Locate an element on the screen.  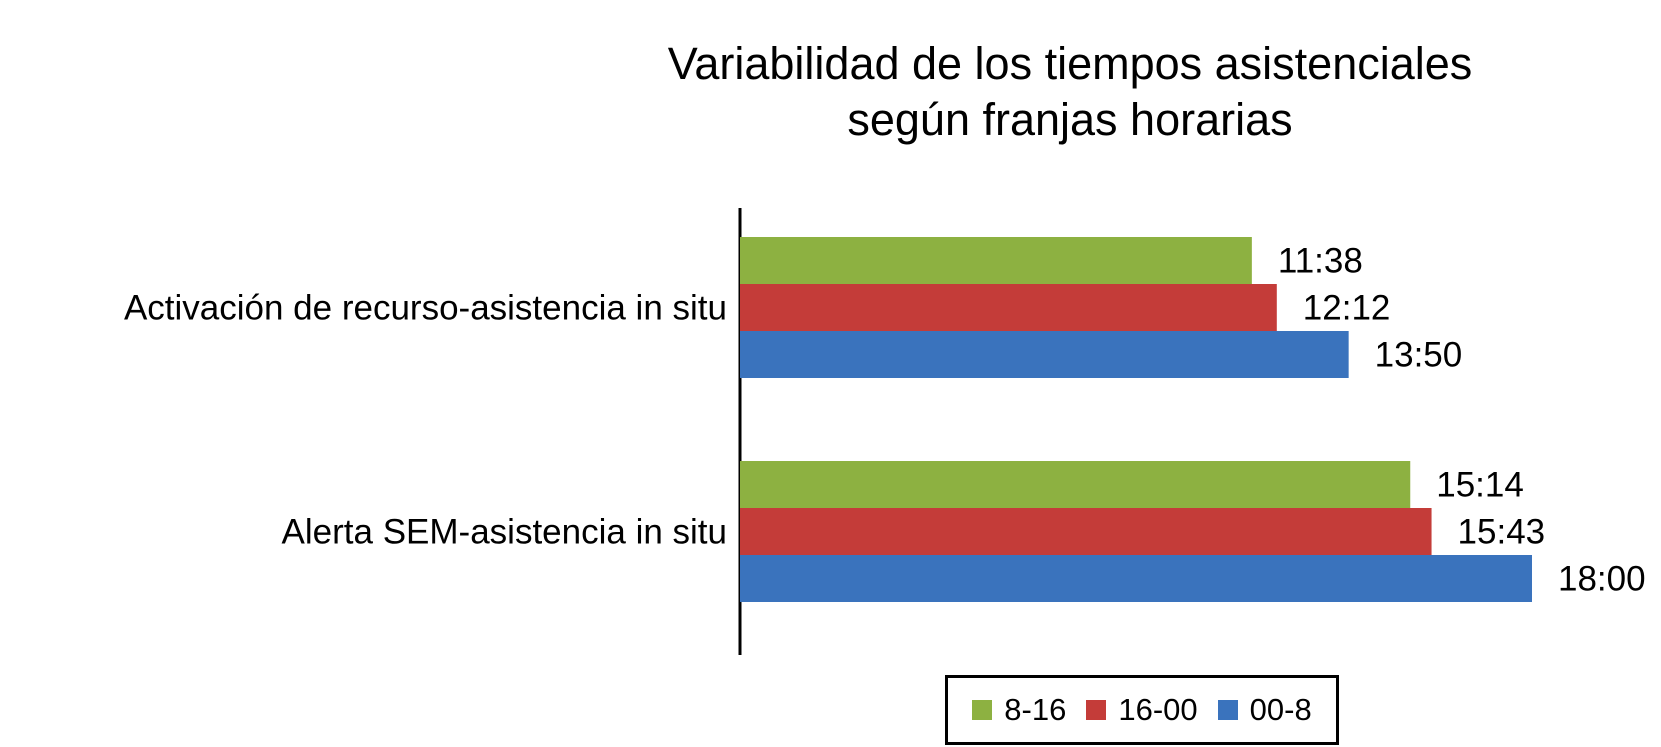
data-label: 15:14 is located at coordinates (1480, 485).